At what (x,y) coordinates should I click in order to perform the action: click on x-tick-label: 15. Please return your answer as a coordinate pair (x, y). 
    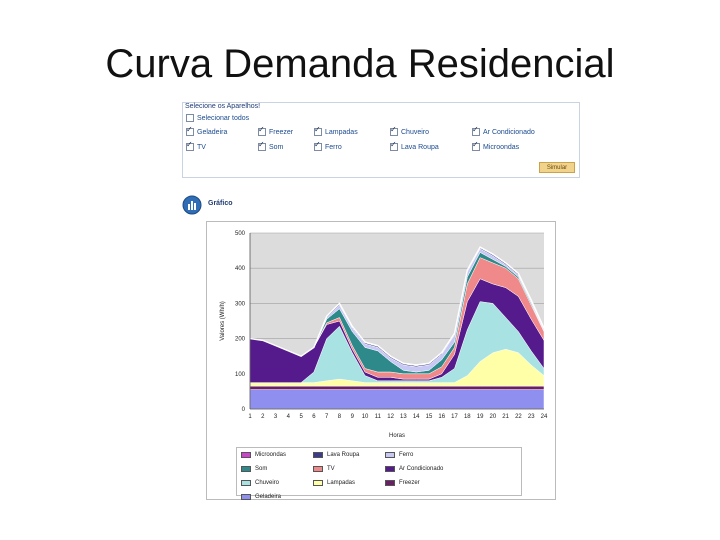
    Looking at the image, I should click on (429, 417).